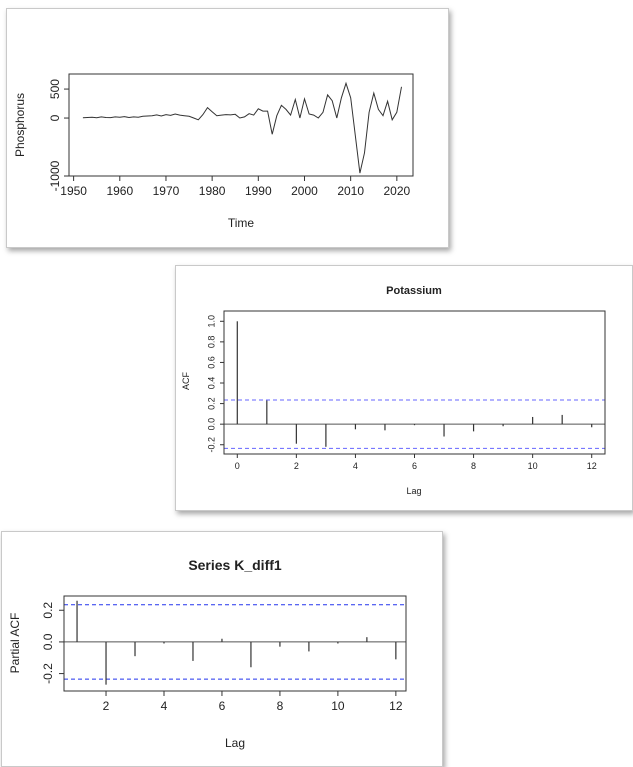 Image resolution: width=633 pixels, height=767 pixels. Describe the element at coordinates (73, 191) in the screenshot. I see `x-tick-label: 1950` at that location.